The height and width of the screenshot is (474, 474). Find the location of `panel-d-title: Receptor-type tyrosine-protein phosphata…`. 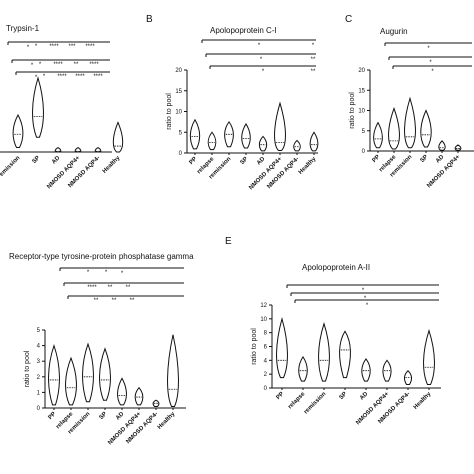

panel-d-title: Receptor-type tyrosine-protein phosphata… is located at coordinates (101, 256).